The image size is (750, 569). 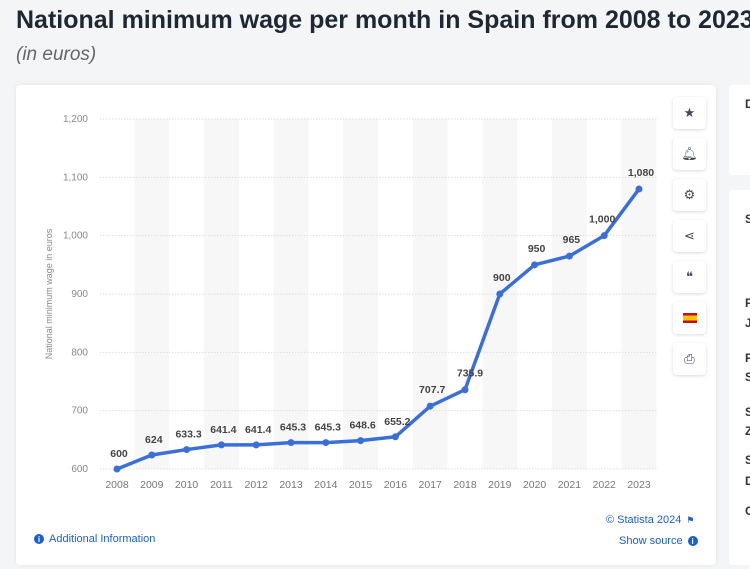 I want to click on print-icon: ⎙, so click(x=689, y=358).